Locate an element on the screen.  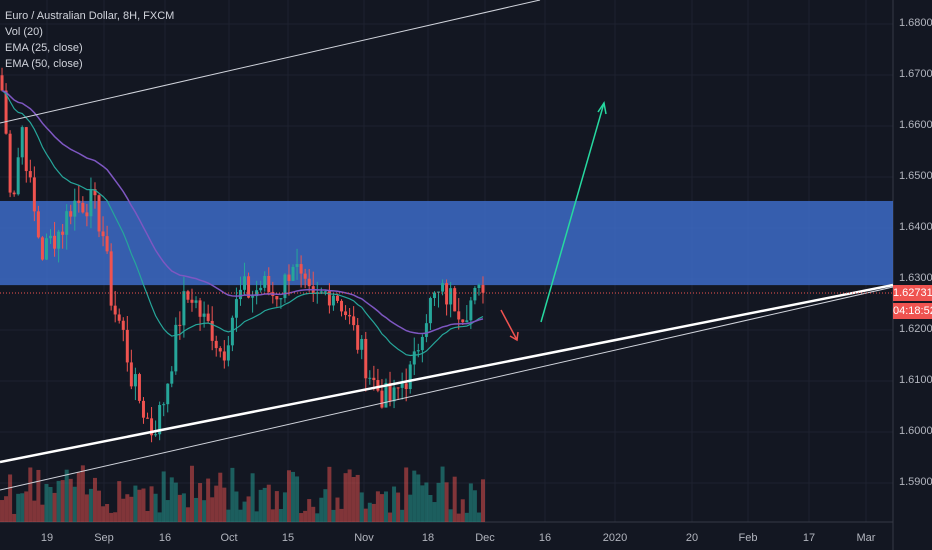
x-tick-label: 16 is located at coordinates (545, 538).